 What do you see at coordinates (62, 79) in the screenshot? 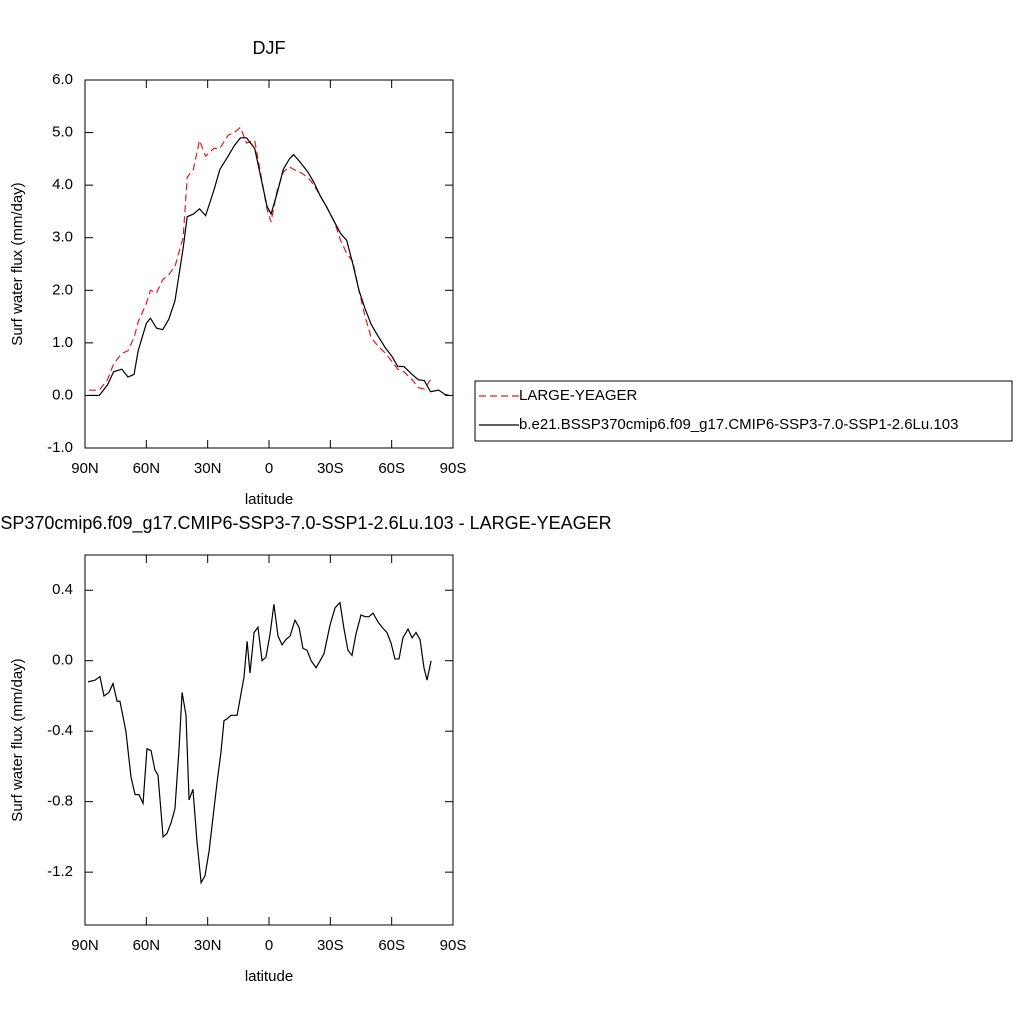
I see `y-tick-label: 6.0` at bounding box center [62, 79].